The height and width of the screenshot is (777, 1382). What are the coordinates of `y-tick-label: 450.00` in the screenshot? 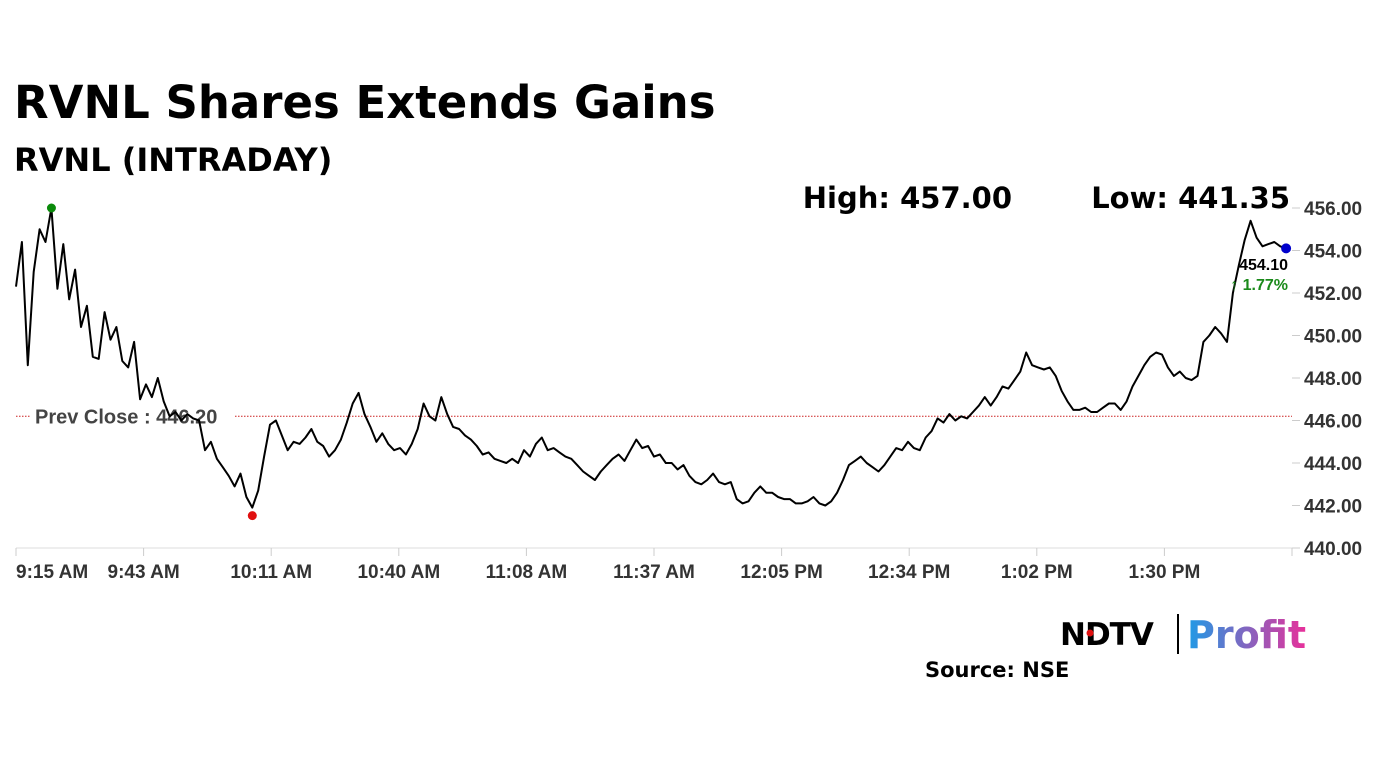 It's located at (1333, 337).